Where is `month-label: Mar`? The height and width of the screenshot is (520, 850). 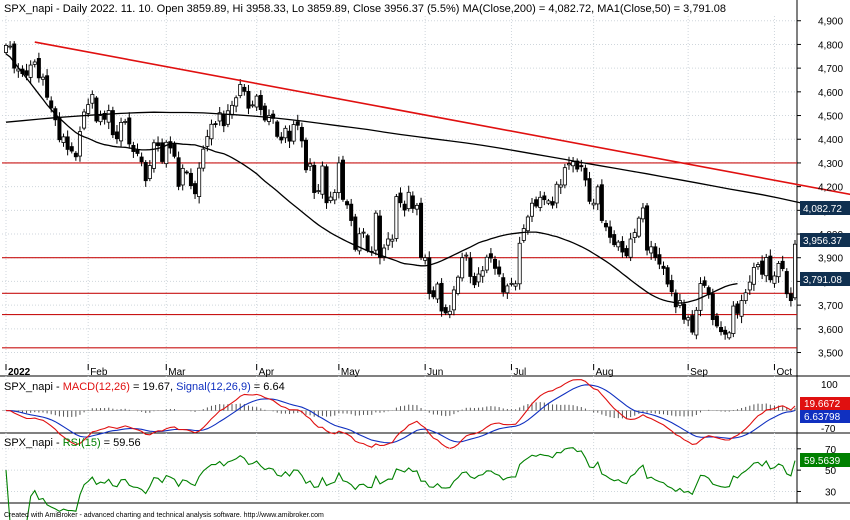
month-label: Mar is located at coordinates (177, 372).